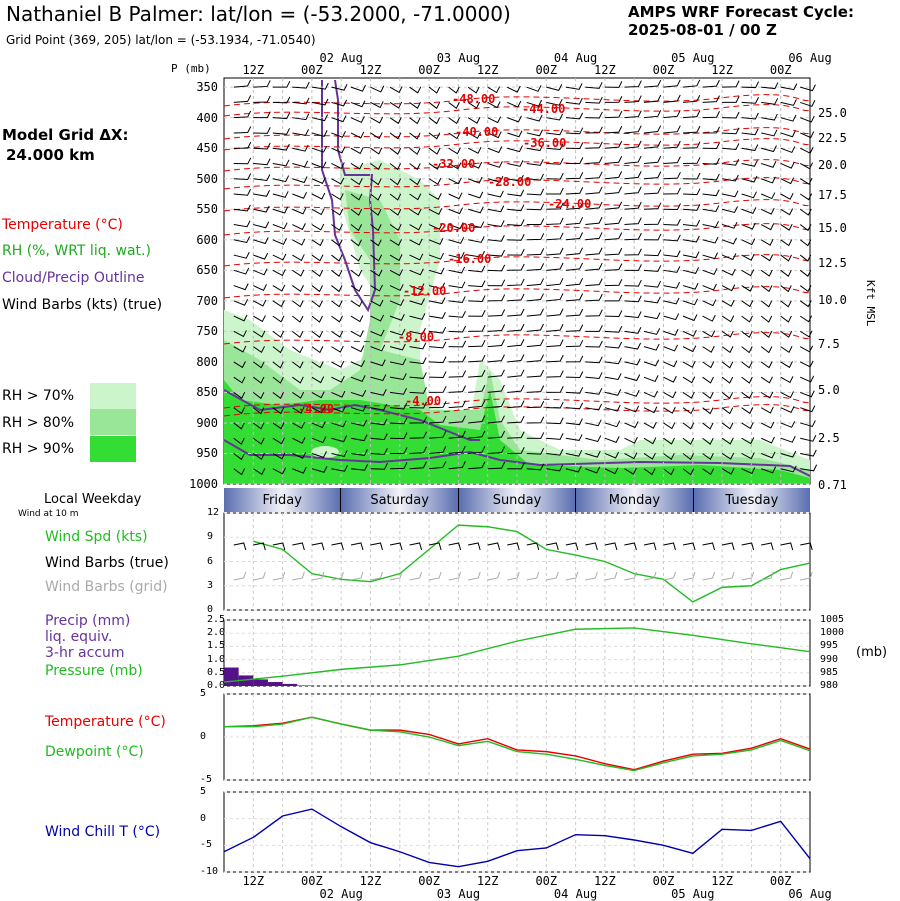 The image size is (900, 901). Describe the element at coordinates (216, 633) in the screenshot. I see `precip-tick-label: 2.0` at that location.